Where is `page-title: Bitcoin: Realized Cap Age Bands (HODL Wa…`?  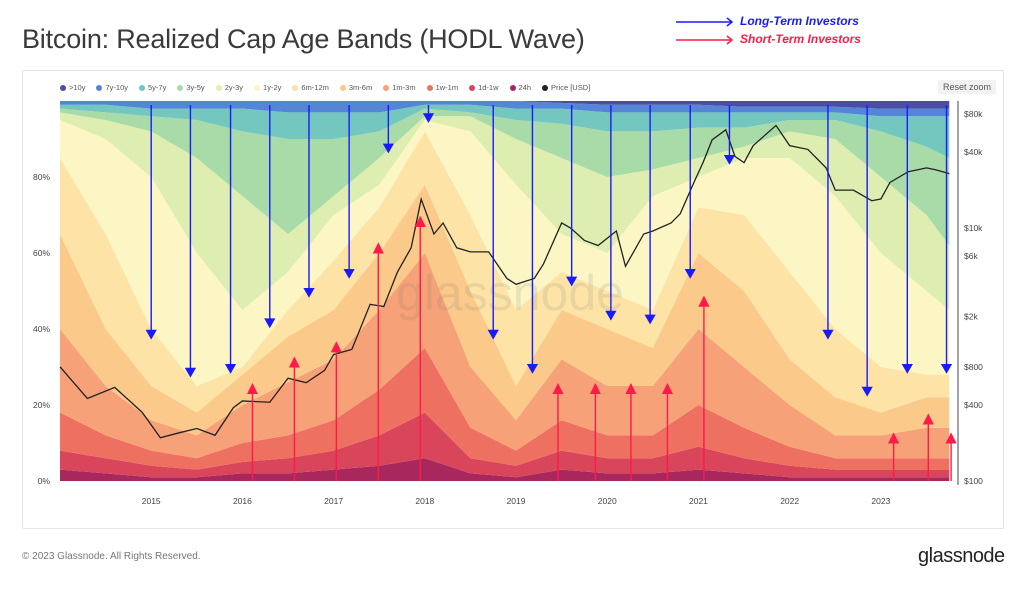 page-title: Bitcoin: Realized Cap Age Bands (HODL Wa… is located at coordinates (303, 39).